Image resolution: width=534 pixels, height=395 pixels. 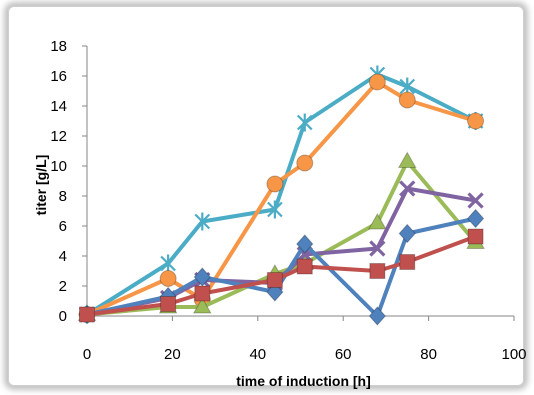 I want to click on y-axis-title: titer [g/L], so click(x=41, y=185).